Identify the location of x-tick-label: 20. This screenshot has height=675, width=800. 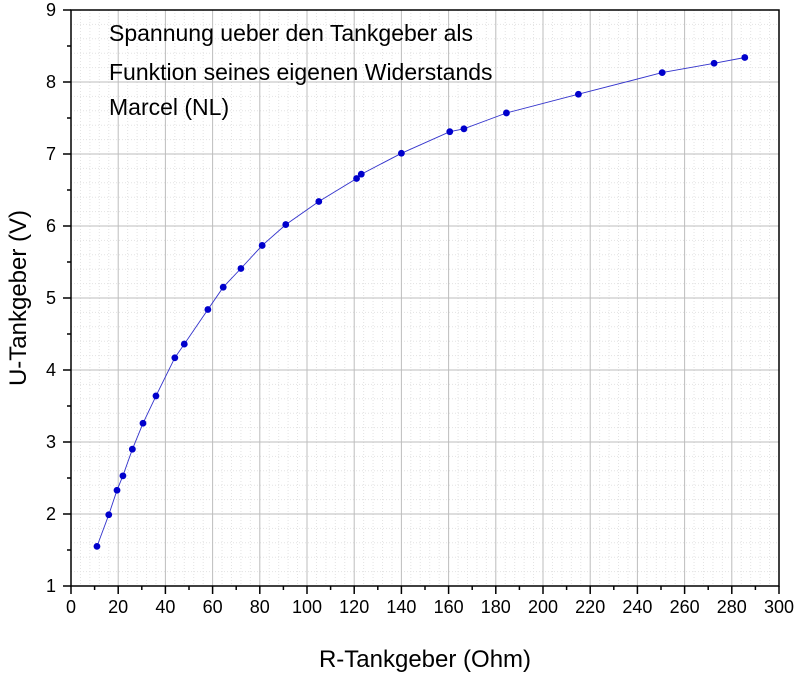
(118, 607).